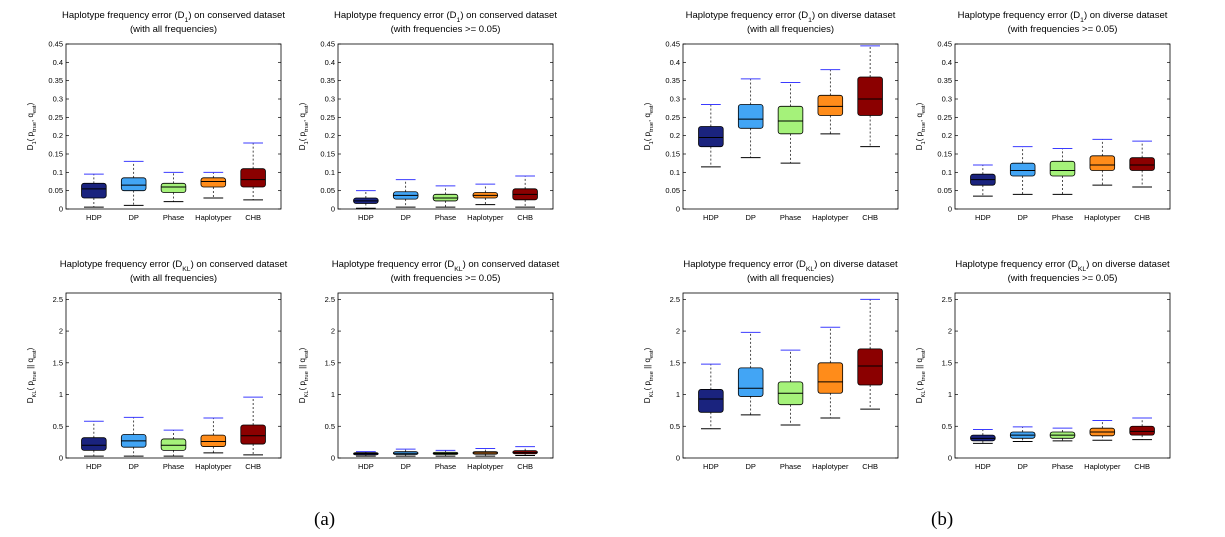 This screenshot has height=537, width=1225. I want to click on chart-subtitle: (with frequencies >= 0.05), so click(446, 29).